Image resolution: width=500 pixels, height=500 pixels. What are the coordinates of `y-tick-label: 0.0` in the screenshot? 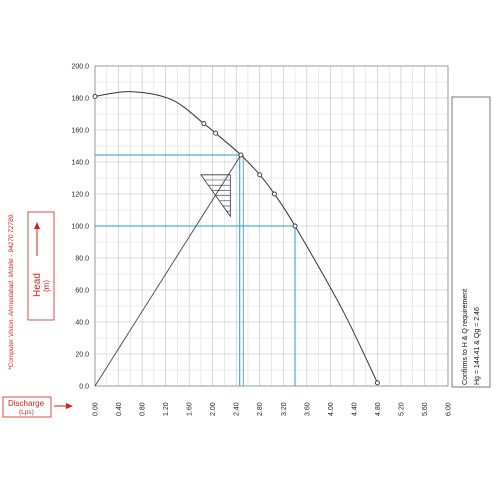 It's located at (84, 387).